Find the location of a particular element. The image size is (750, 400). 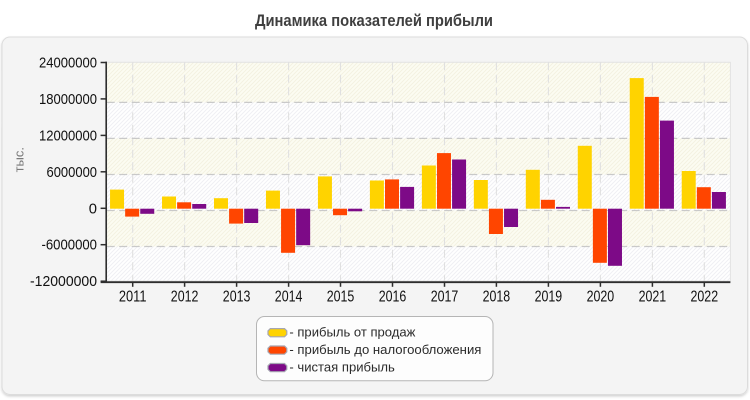

svg-text: Динамика показателей прибыли is located at coordinates (374, 21).